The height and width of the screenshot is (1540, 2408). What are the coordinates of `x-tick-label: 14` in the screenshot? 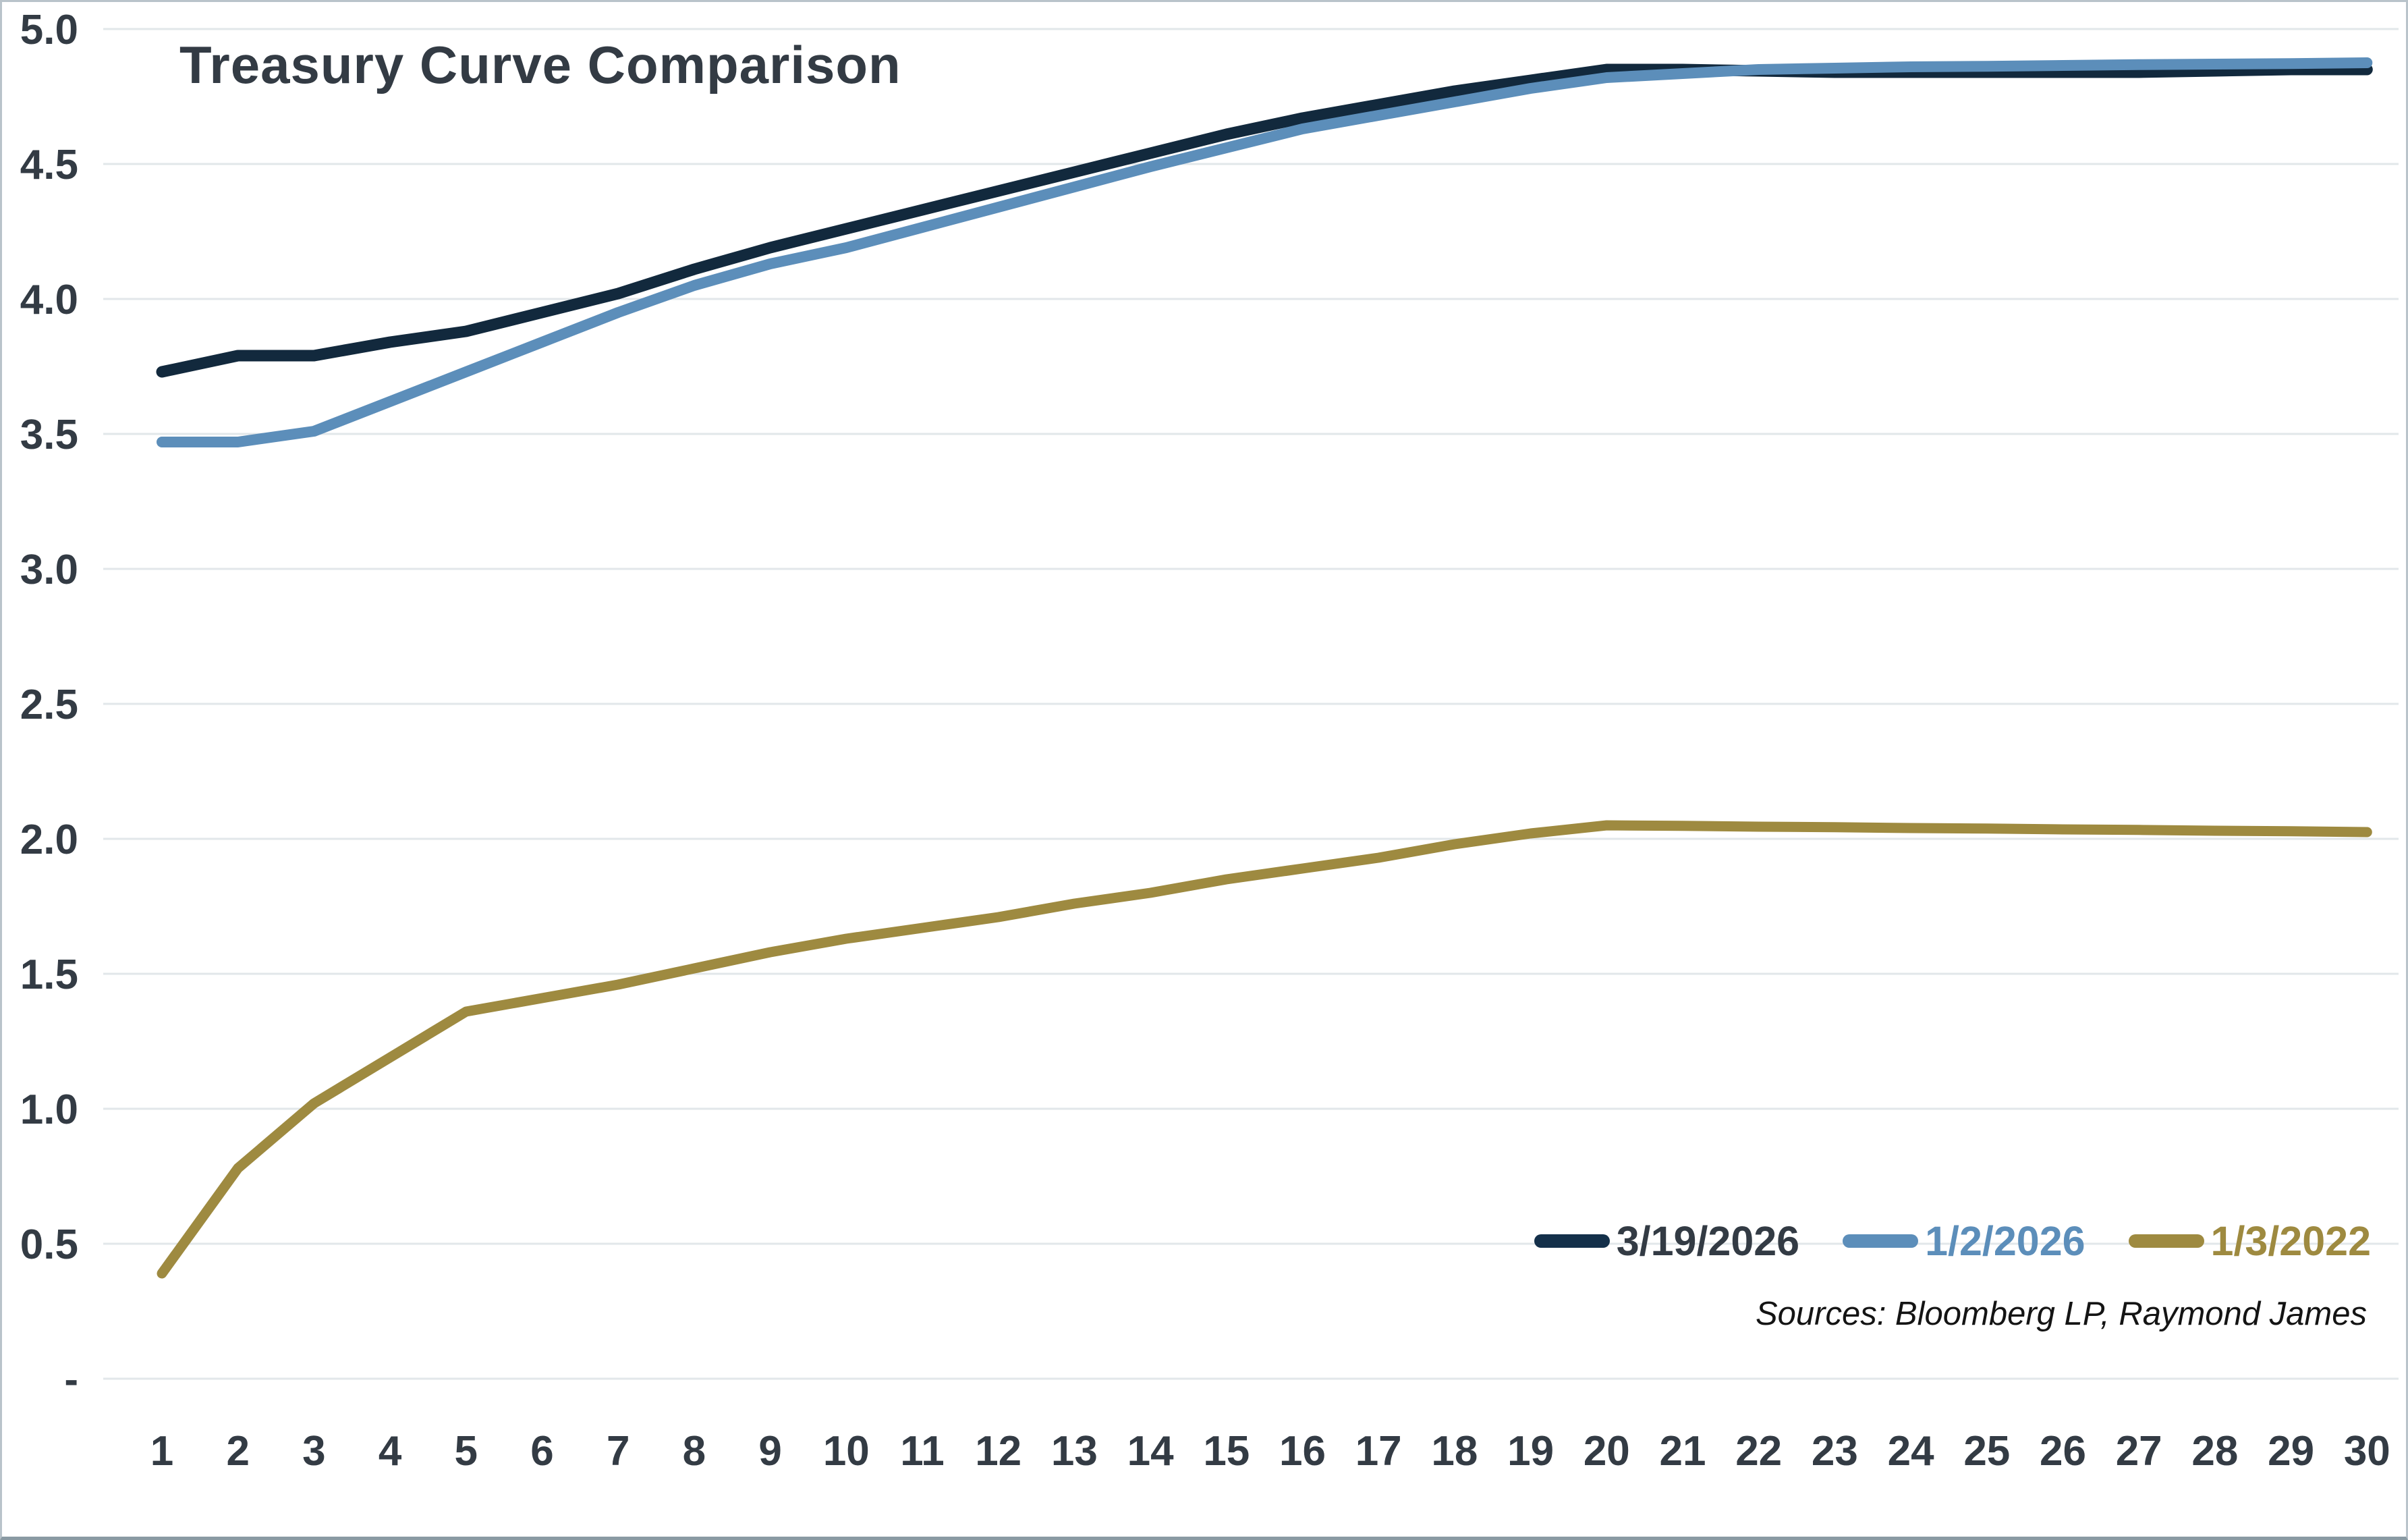 It's located at (1150, 1452).